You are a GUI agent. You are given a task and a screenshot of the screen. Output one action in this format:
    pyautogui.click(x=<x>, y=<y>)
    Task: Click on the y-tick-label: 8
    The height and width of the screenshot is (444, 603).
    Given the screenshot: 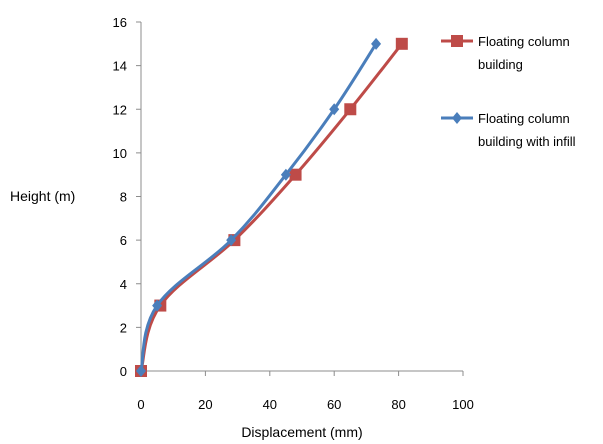 What is the action you would take?
    pyautogui.click(x=123, y=197)
    